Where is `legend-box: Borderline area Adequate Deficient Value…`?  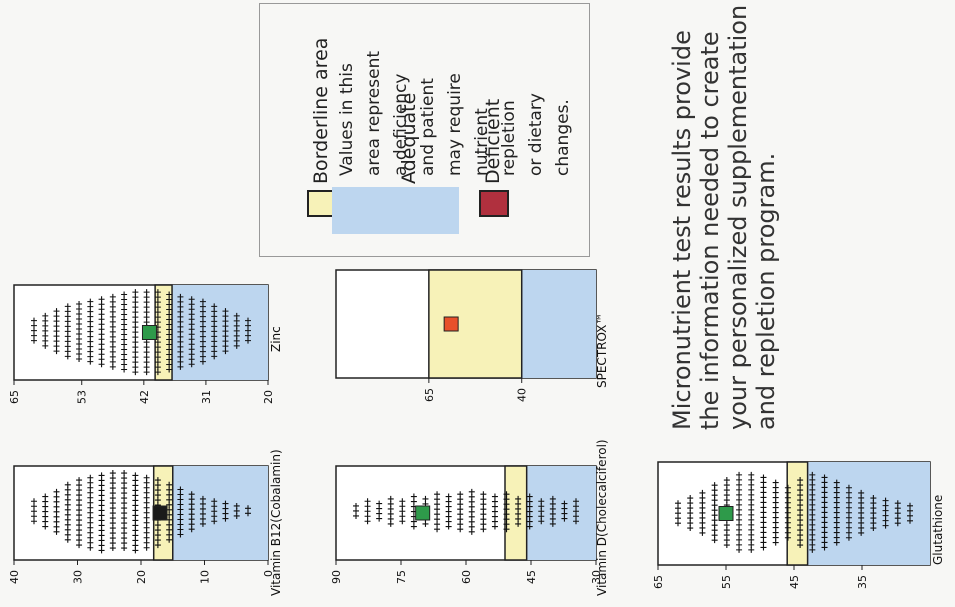 legend-box: Borderline area Adequate Deficient Value… is located at coordinates (424, 130).